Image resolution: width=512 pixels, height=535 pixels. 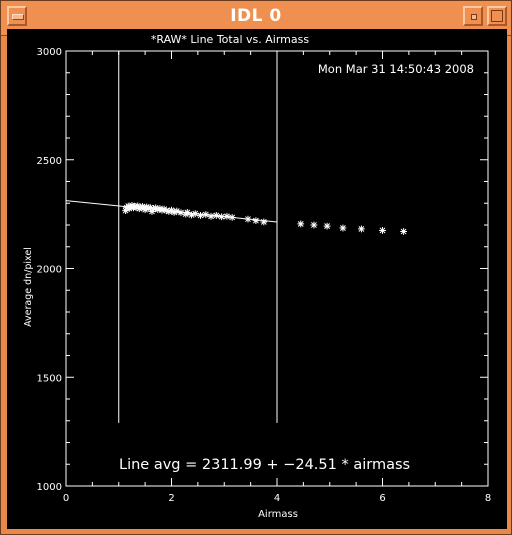 I want to click on fit-equation-annotation: Line avg = 2311.99 + −24.51 * airmass, so click(x=264, y=465).